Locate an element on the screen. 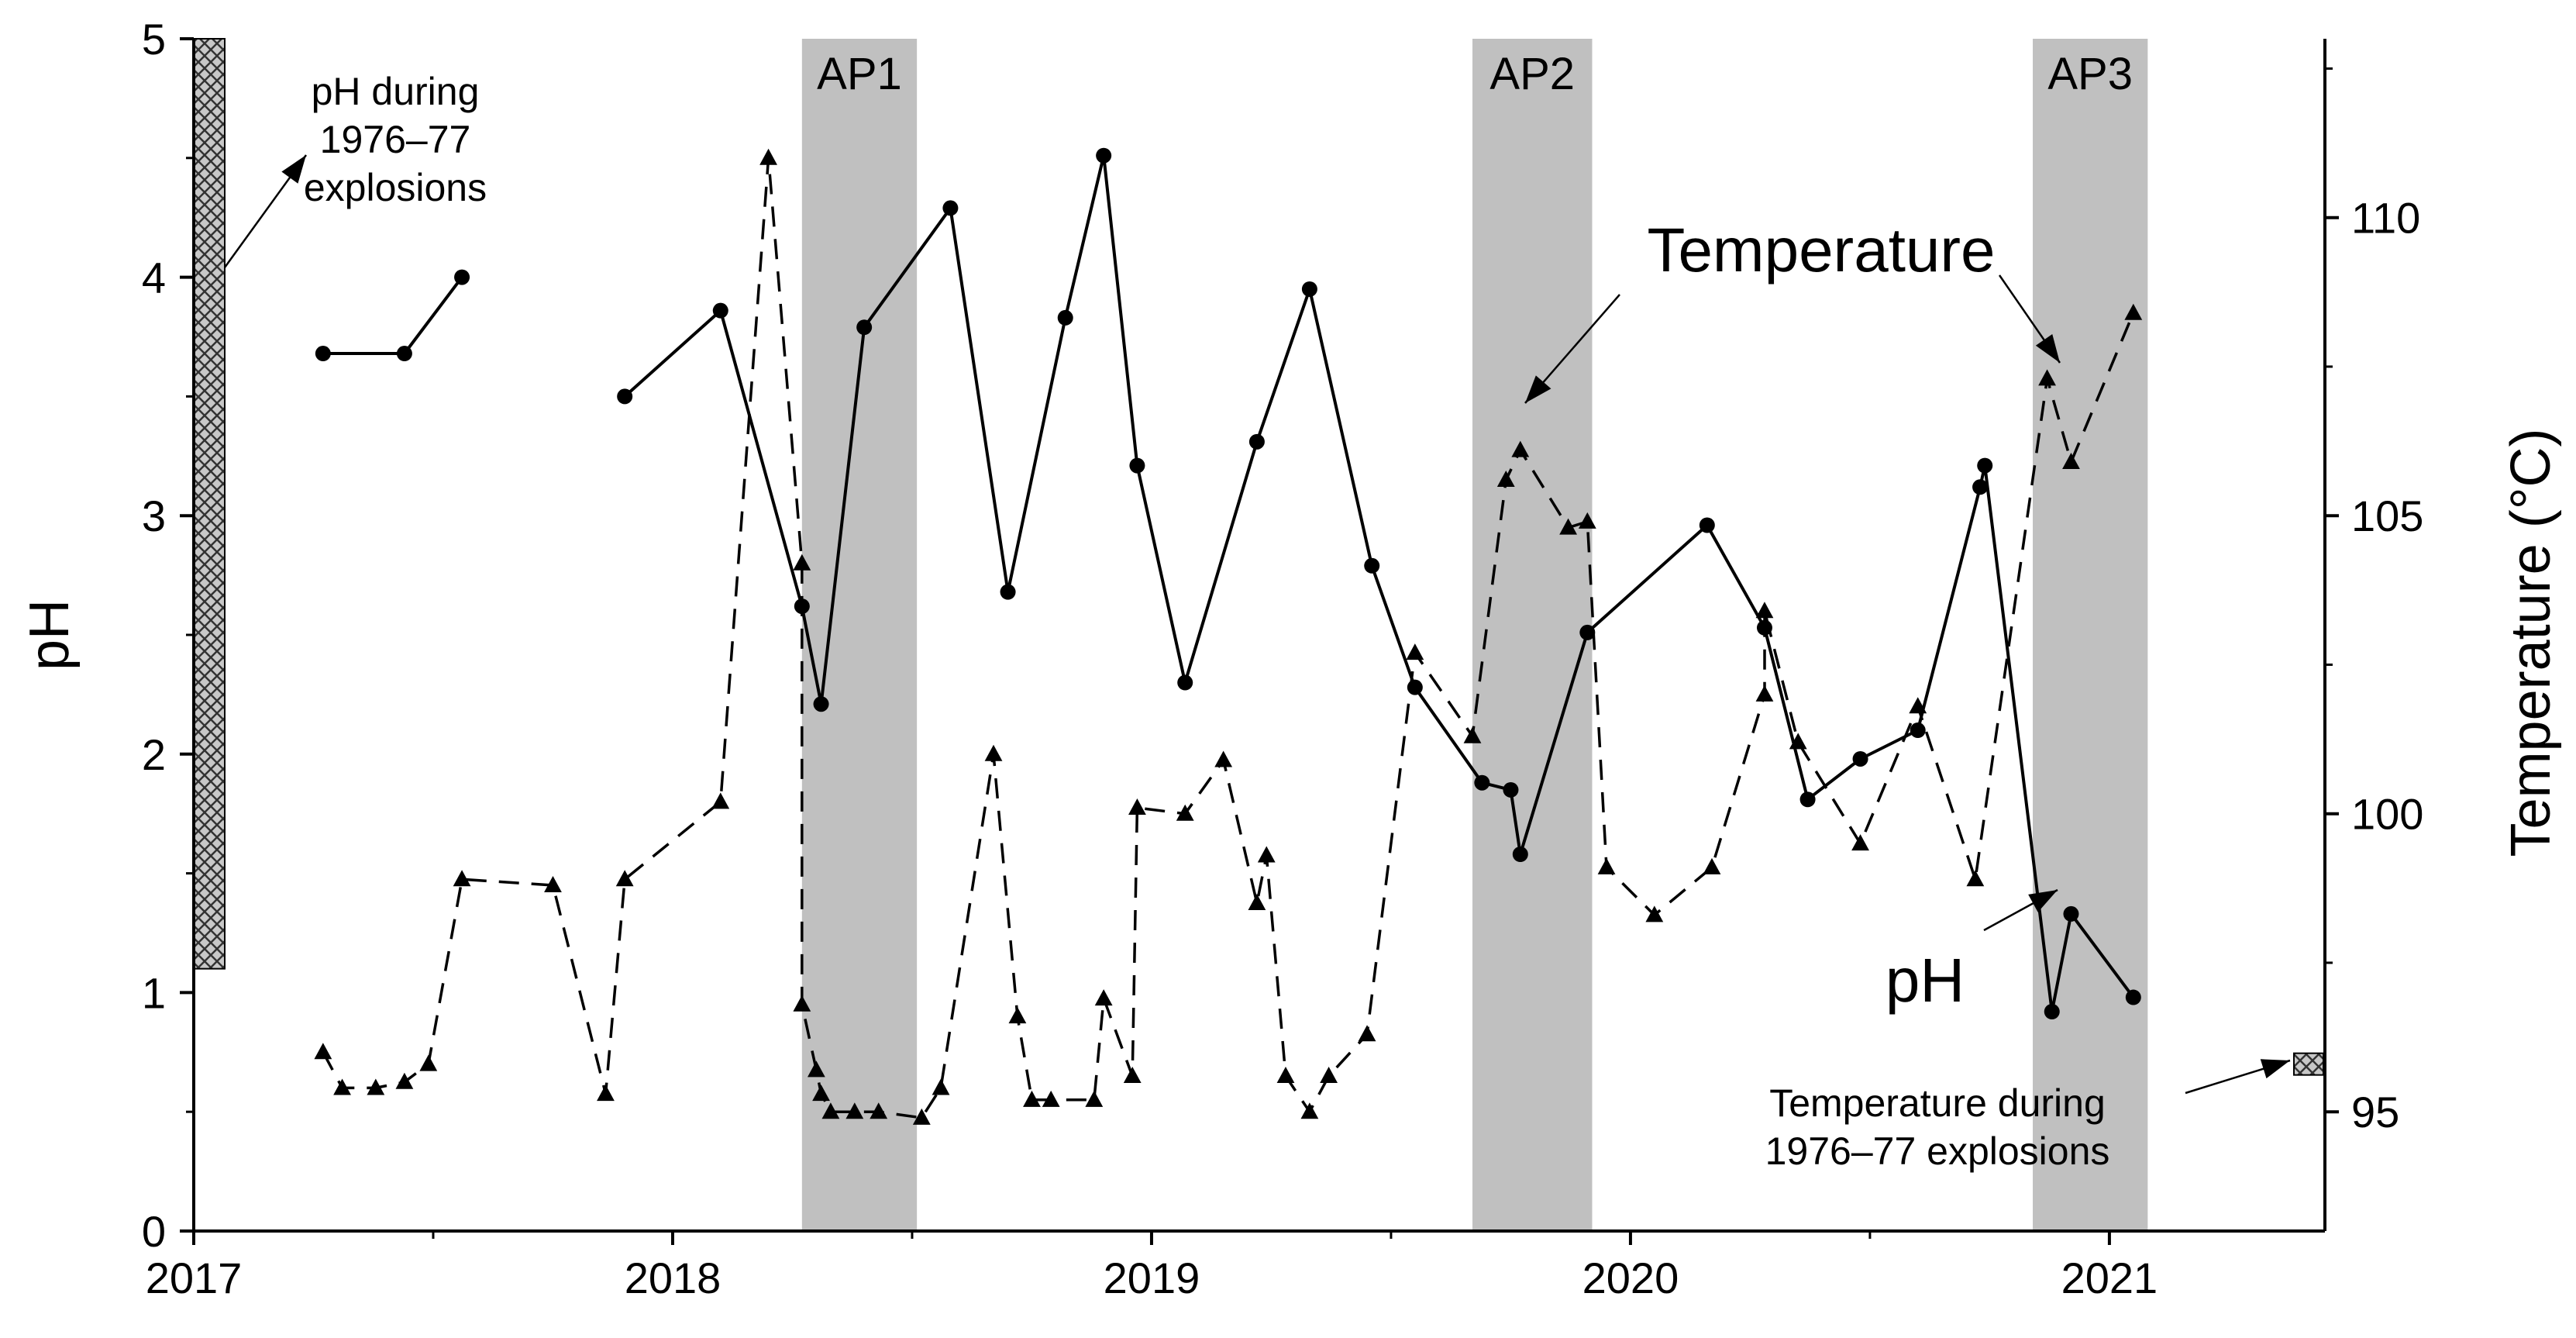 This screenshot has width=2576, height=1338. y2-tick-label: 105 is located at coordinates (2387, 515).